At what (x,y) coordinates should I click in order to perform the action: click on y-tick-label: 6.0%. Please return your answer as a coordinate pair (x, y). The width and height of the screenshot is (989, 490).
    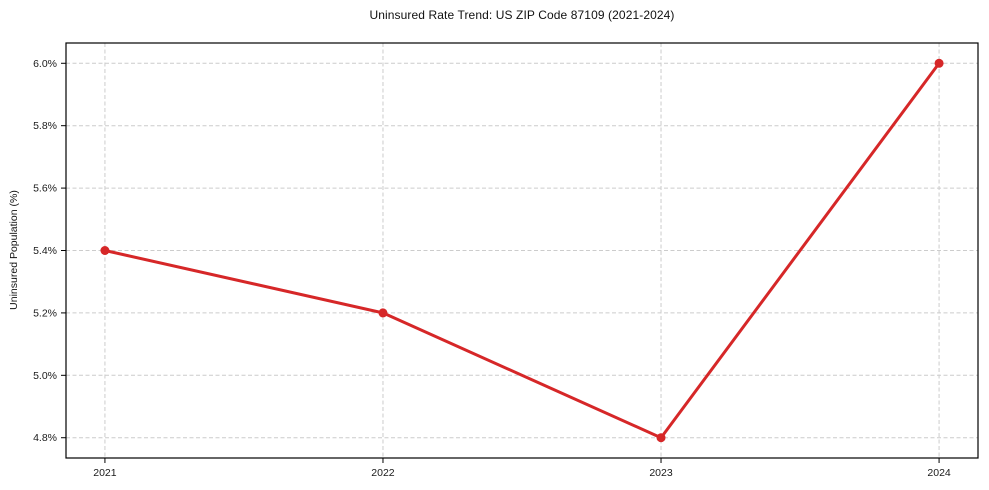
    Looking at the image, I should click on (45, 64).